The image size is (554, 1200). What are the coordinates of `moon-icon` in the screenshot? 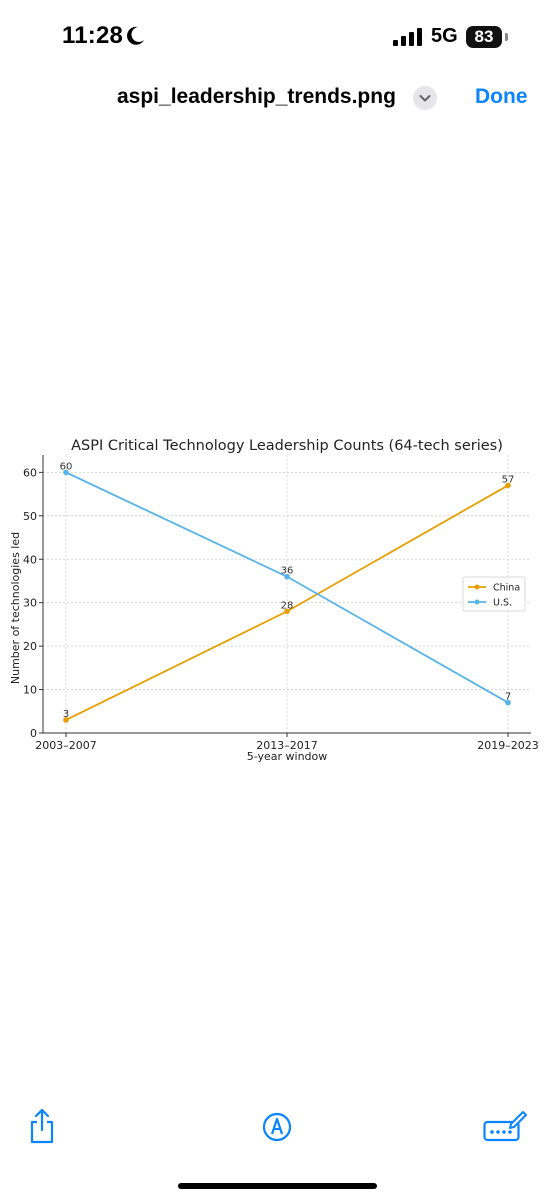 It's located at (135, 35).